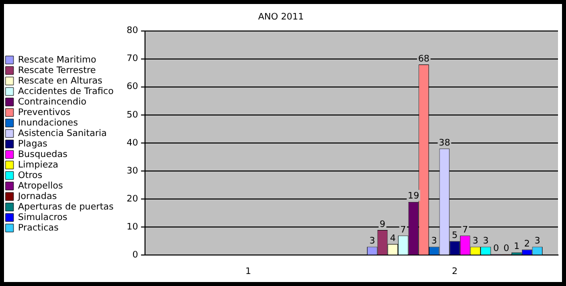  I want to click on chart-title: ANO 2011, so click(281, 17).